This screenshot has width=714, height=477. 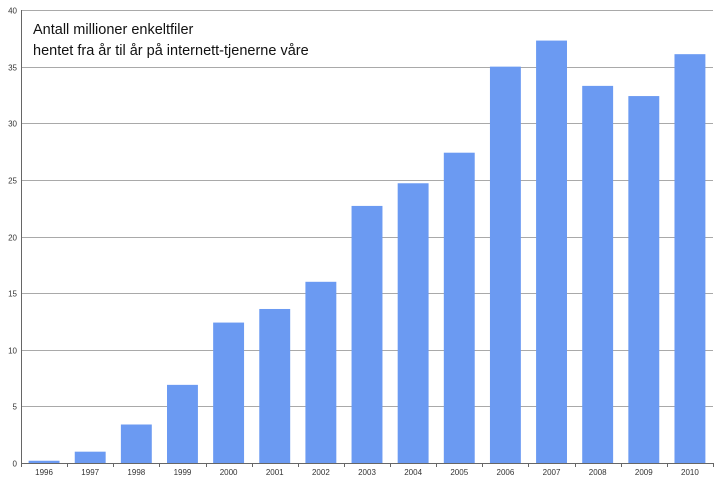 What do you see at coordinates (12, 351) in the screenshot?
I see `y-tick-label-10: 10` at bounding box center [12, 351].